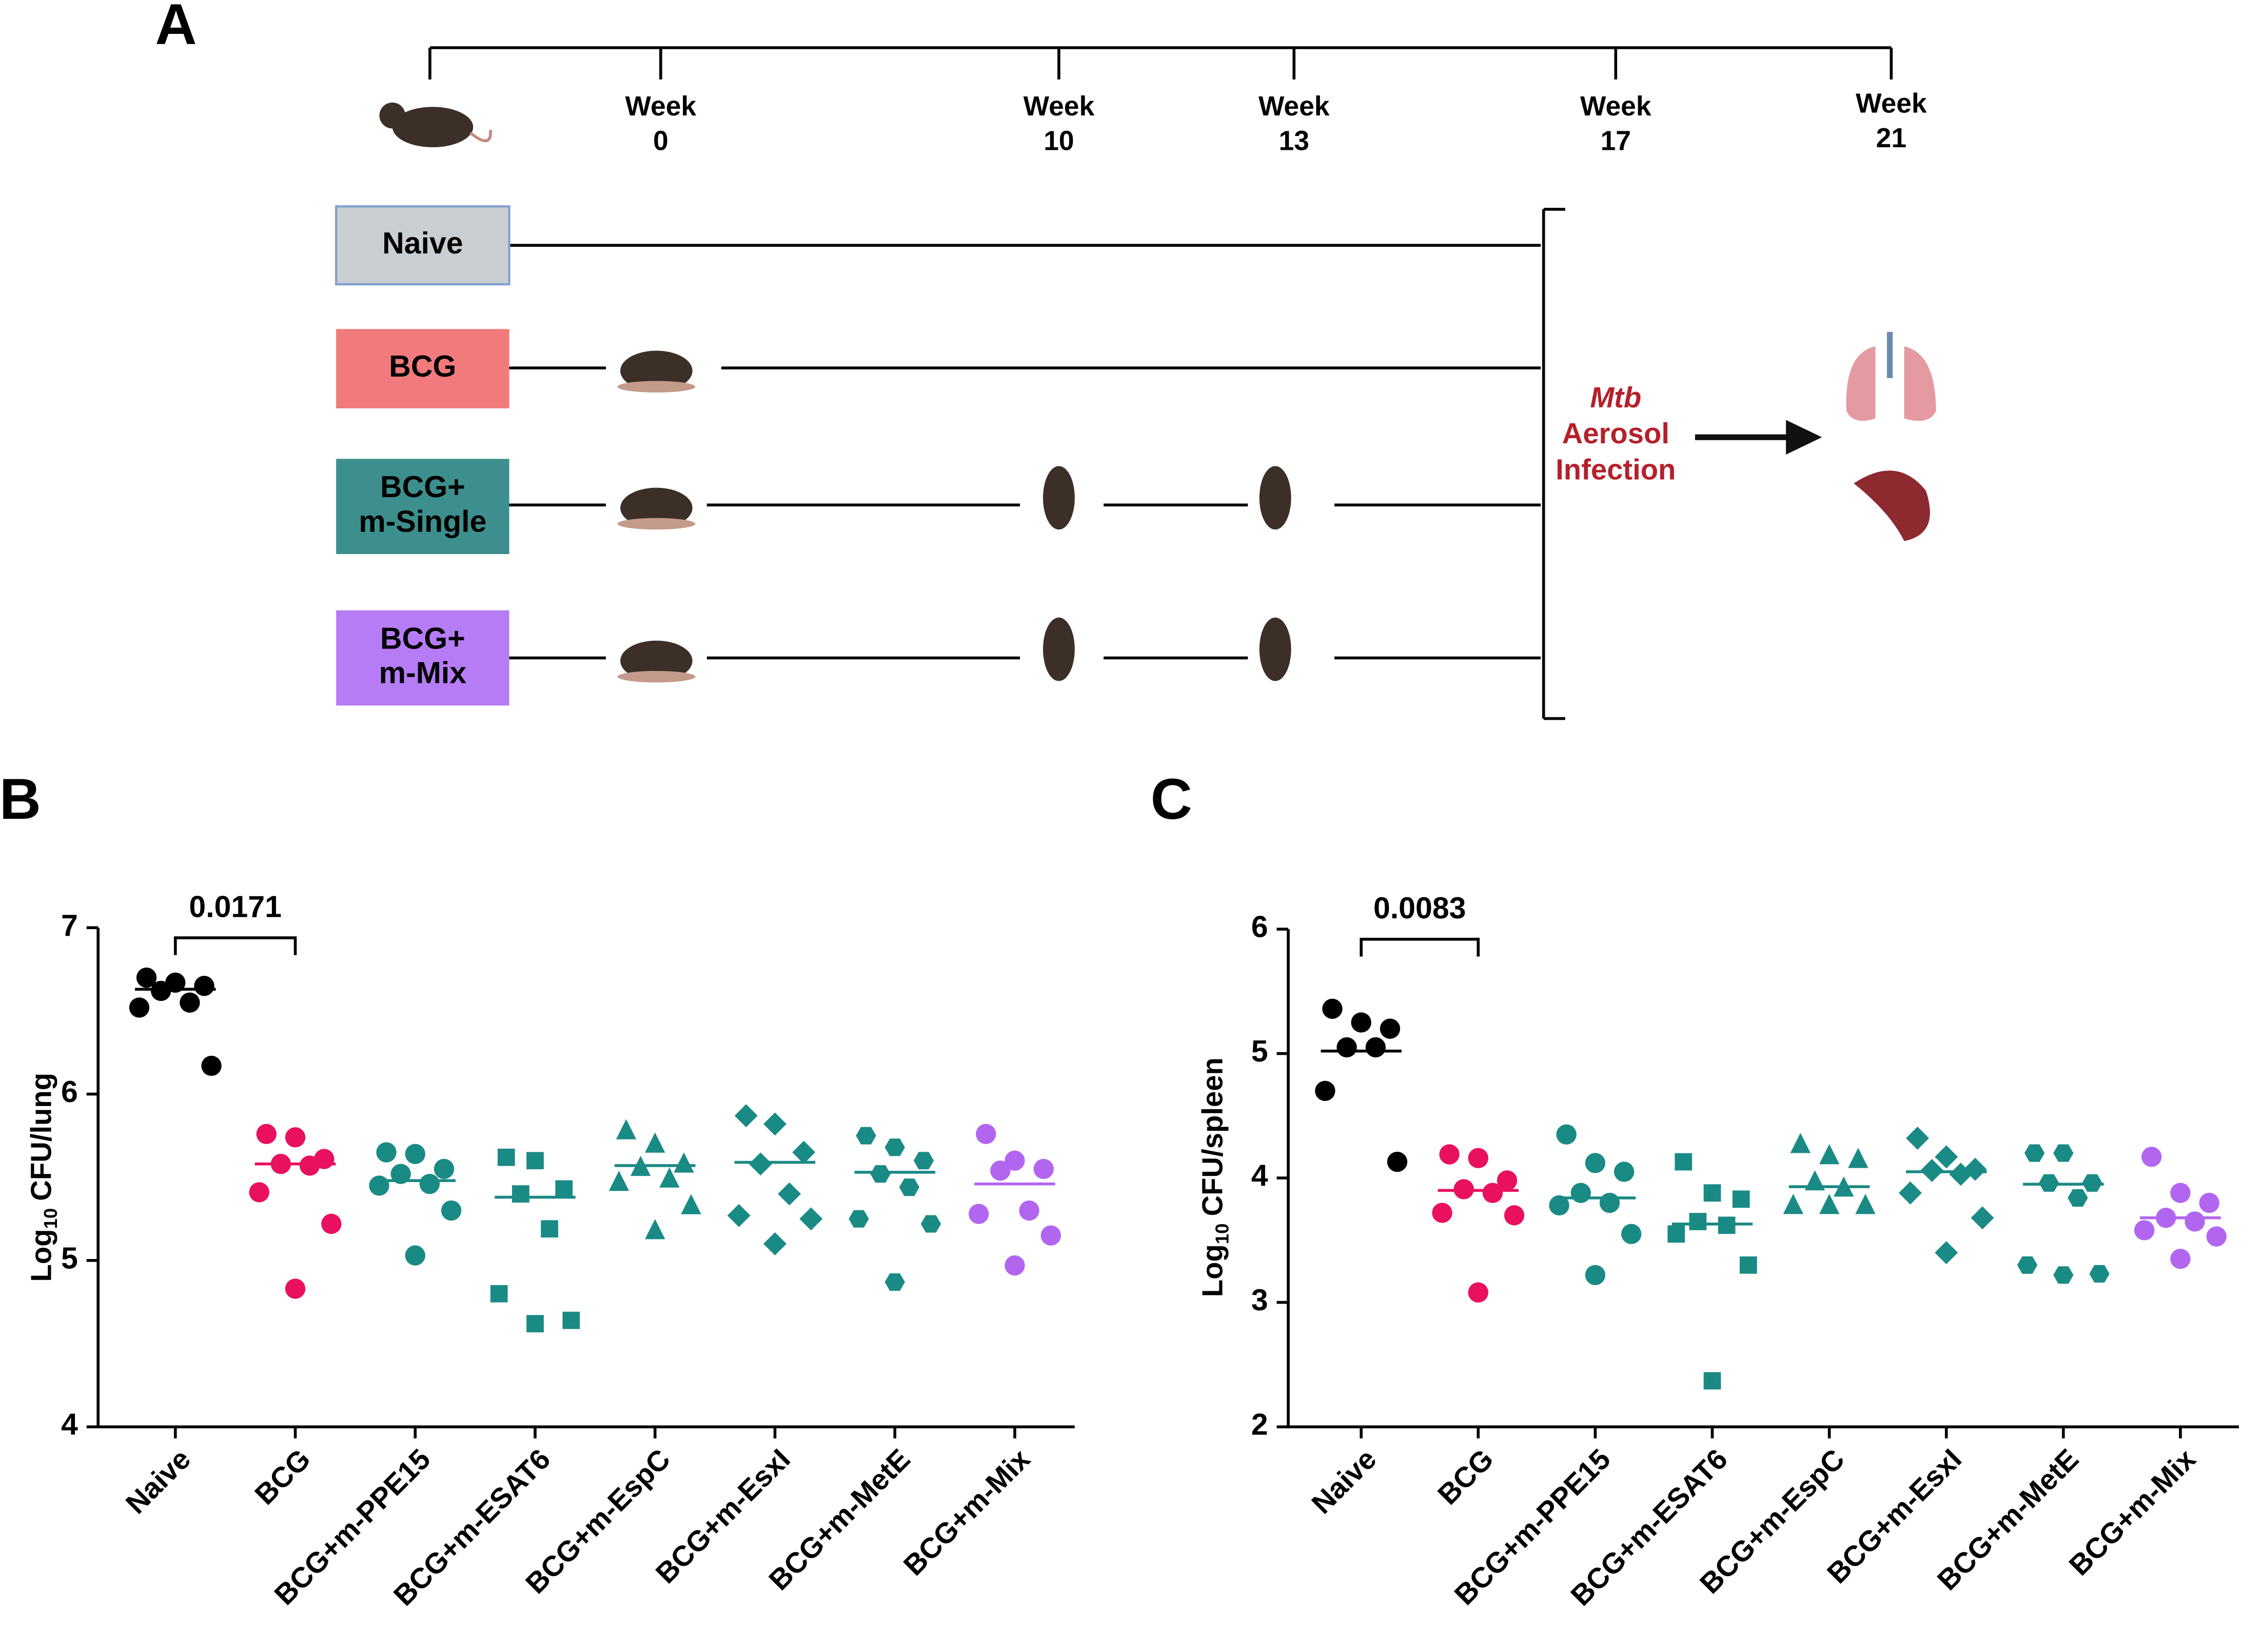  Describe the element at coordinates (1616, 141) in the screenshot. I see `week-label: 17` at that location.